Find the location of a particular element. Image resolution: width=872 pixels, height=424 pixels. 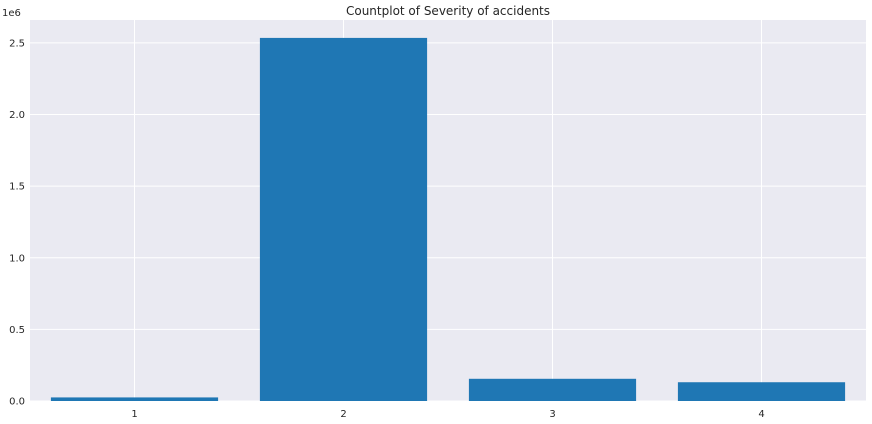

x-tick-label: 4 is located at coordinates (761, 414).